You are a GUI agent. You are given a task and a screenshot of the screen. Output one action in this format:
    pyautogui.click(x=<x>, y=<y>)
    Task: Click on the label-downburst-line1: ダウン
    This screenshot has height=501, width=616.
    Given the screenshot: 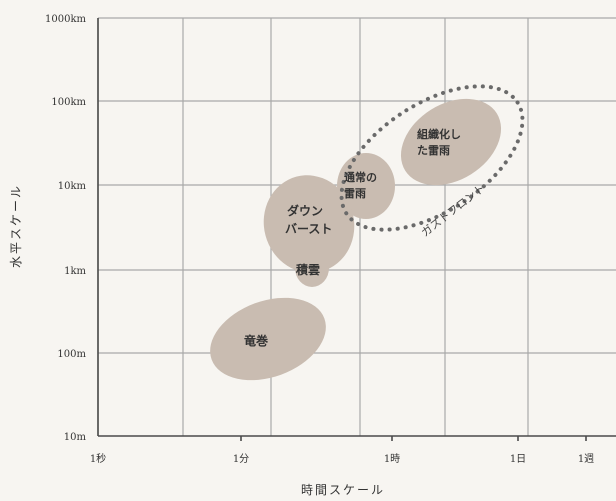 What is the action you would take?
    pyautogui.click(x=305, y=210)
    